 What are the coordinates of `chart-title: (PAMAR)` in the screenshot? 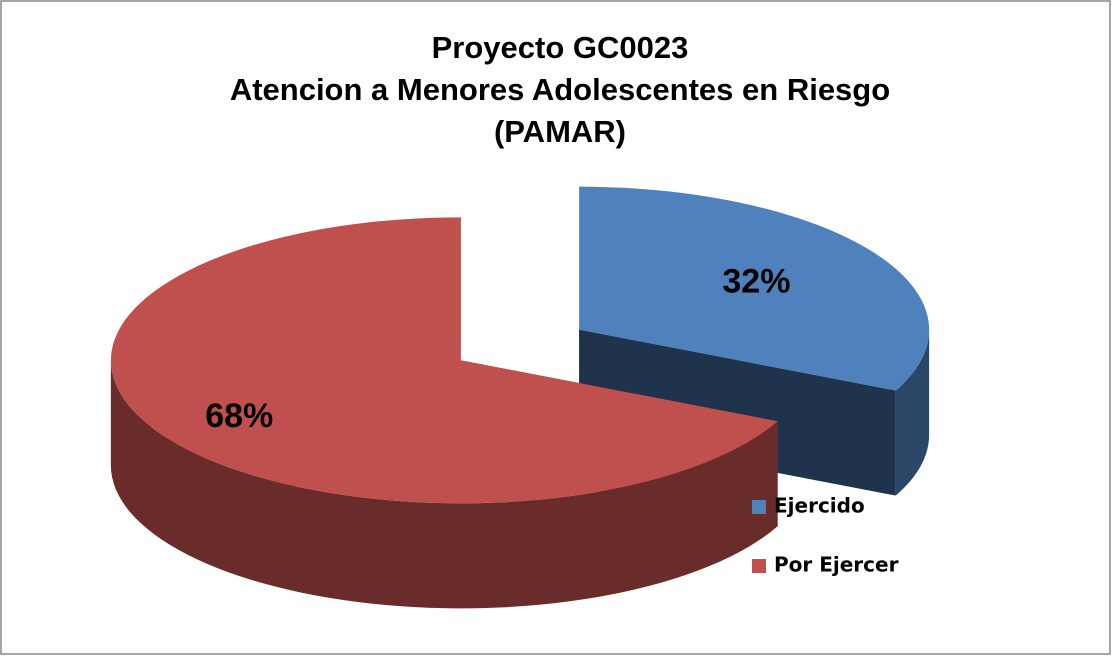 It's located at (560, 131).